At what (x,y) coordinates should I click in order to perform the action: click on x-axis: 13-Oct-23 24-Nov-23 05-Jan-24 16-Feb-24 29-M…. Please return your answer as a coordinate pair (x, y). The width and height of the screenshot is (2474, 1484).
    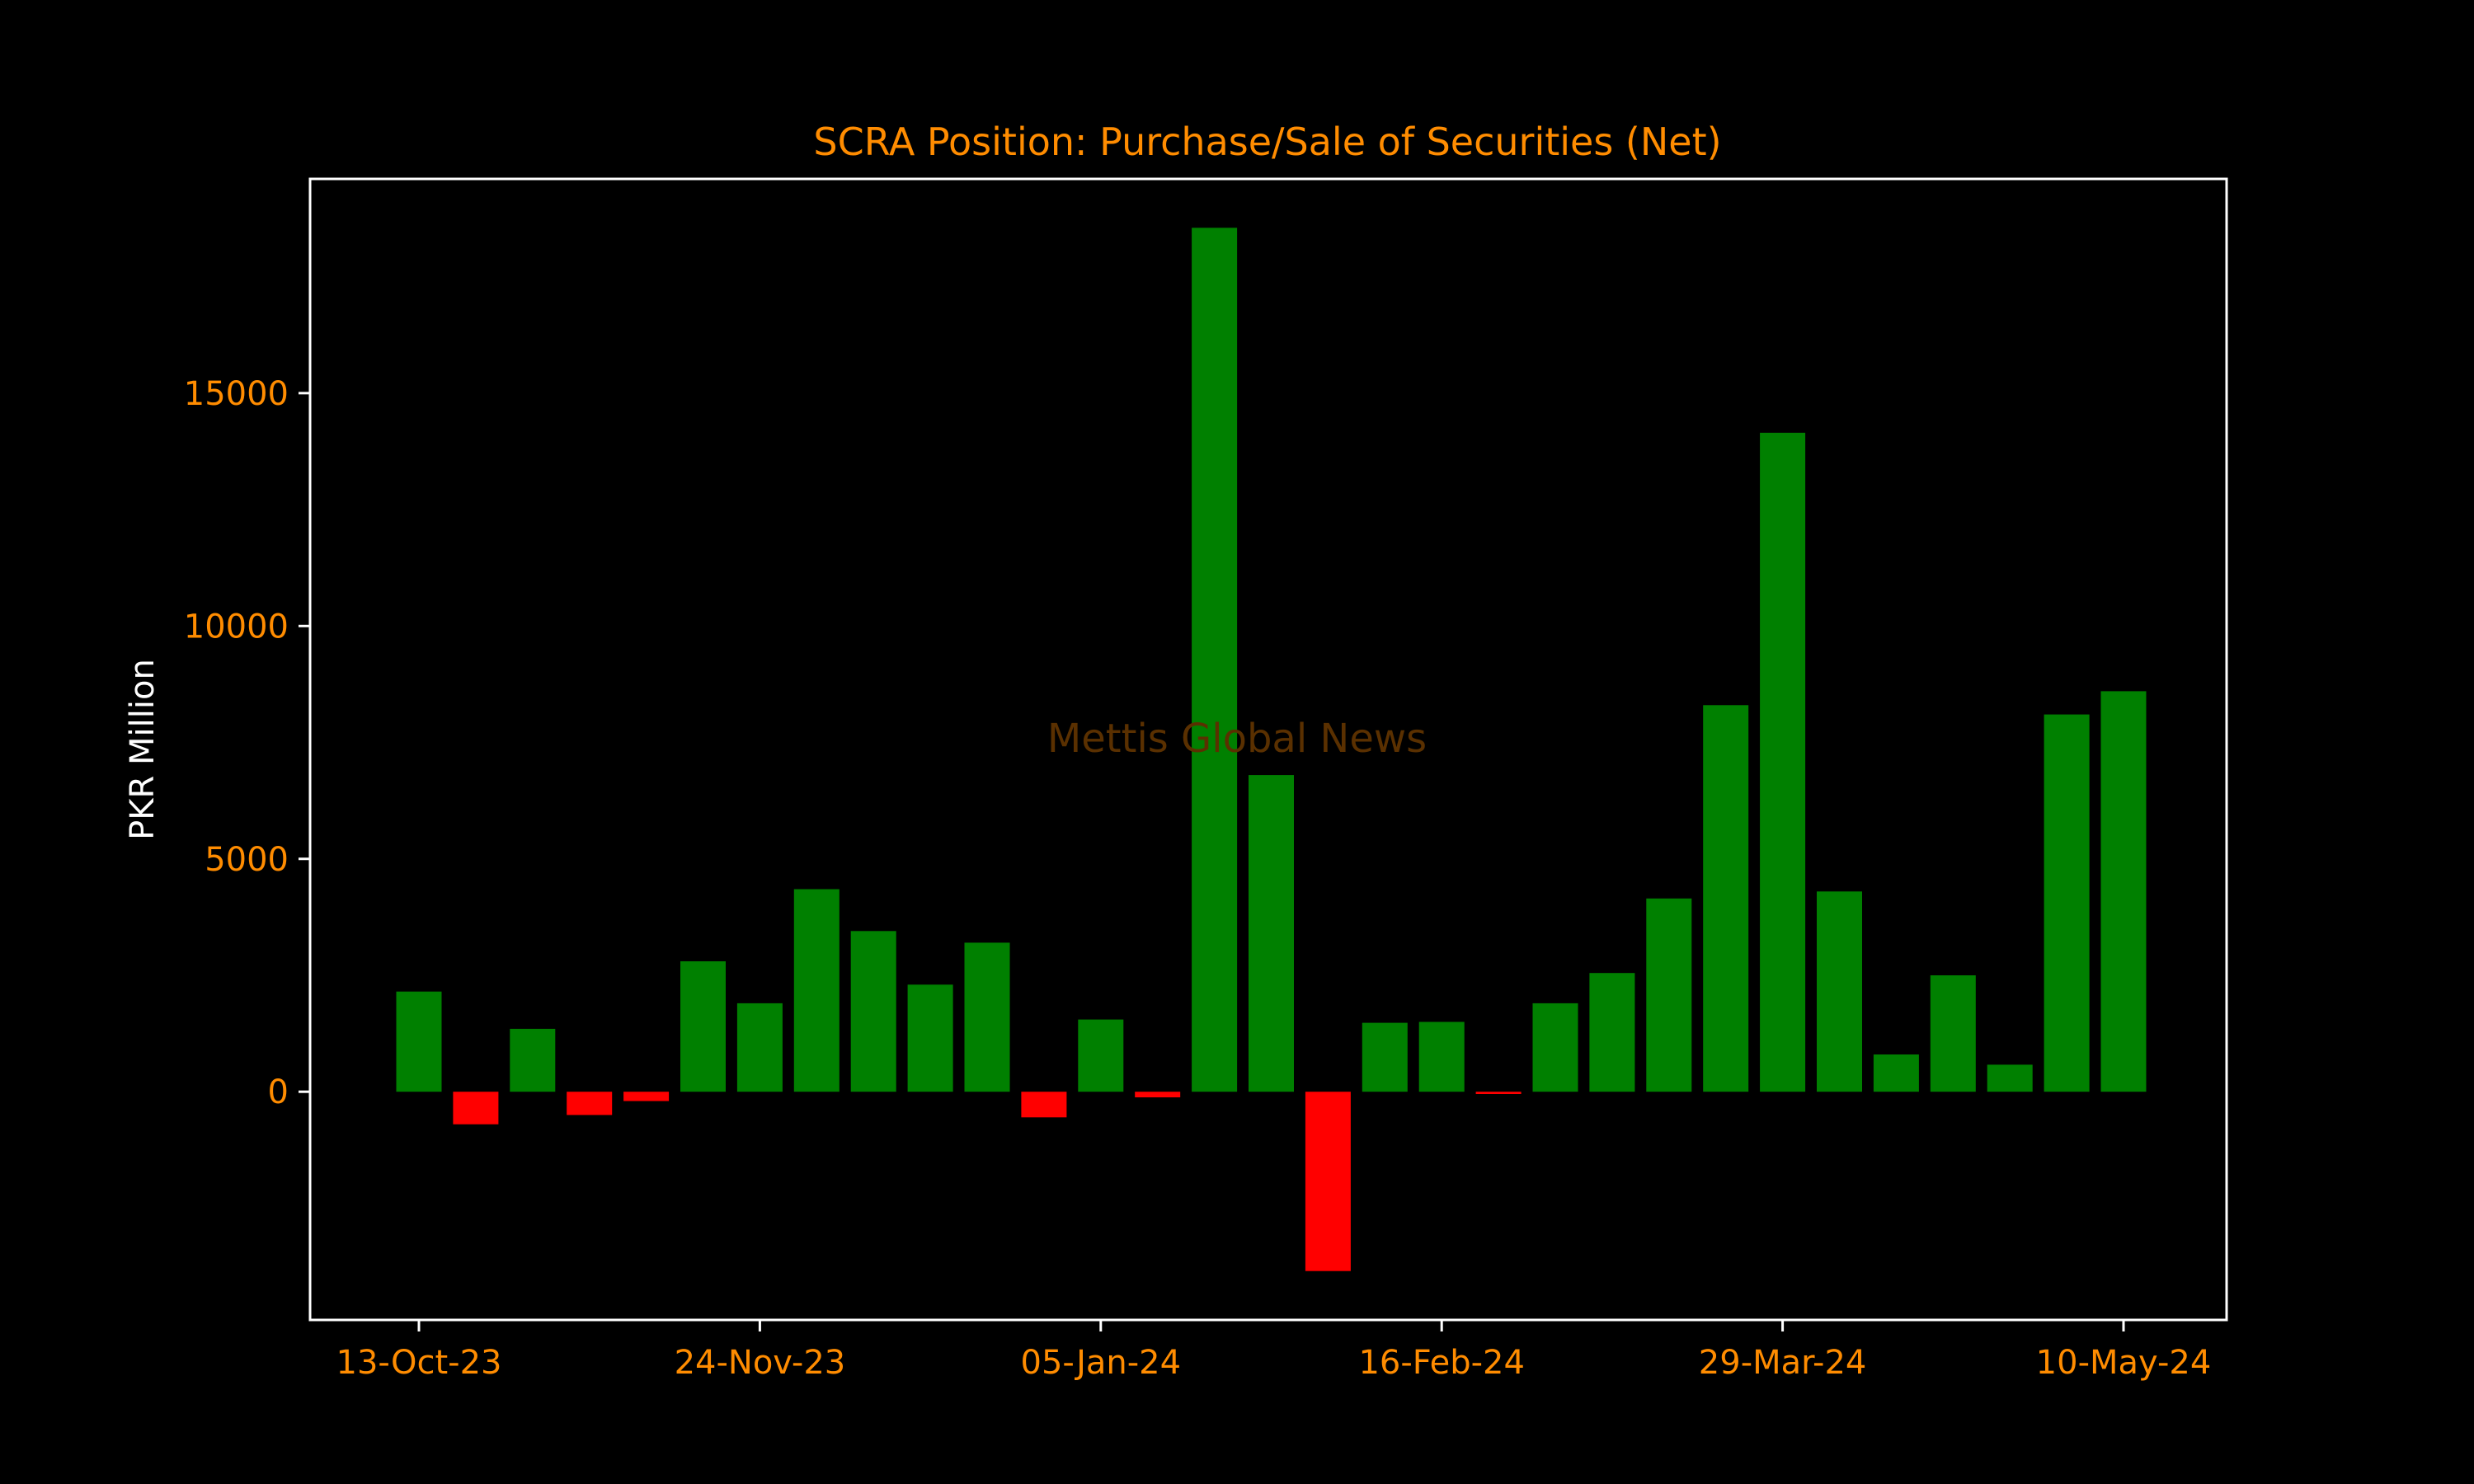
    Looking at the image, I should click on (1274, 1351).